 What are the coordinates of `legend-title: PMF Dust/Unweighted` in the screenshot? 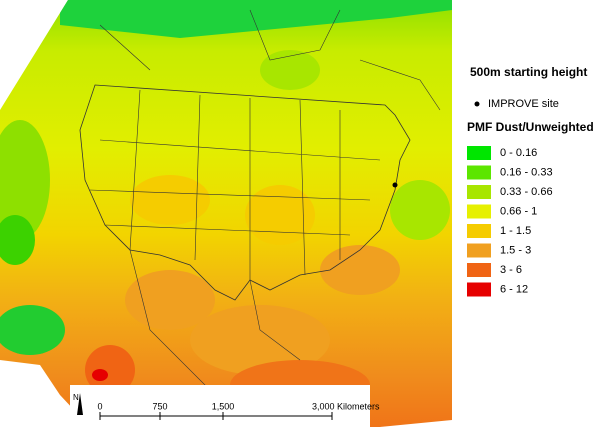 It's located at (530, 127).